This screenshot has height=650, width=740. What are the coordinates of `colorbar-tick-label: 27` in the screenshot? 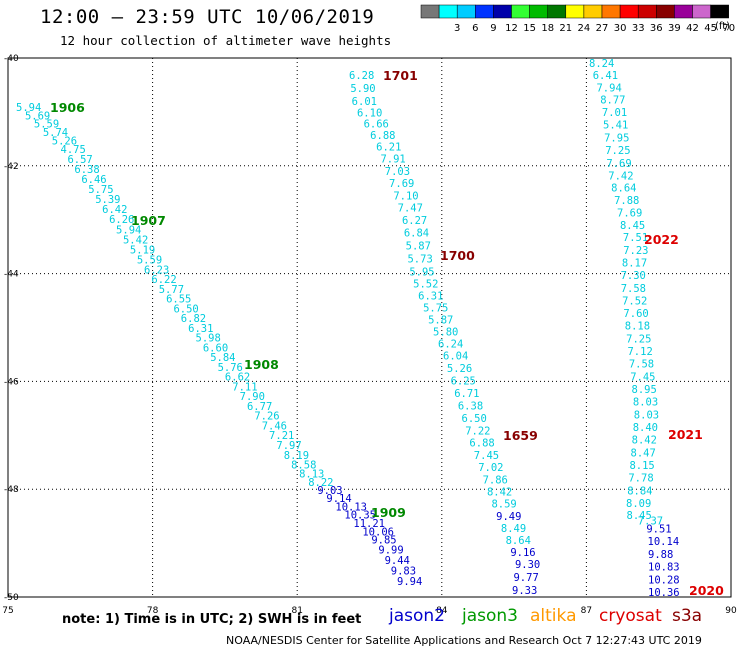 It's located at (602, 28).